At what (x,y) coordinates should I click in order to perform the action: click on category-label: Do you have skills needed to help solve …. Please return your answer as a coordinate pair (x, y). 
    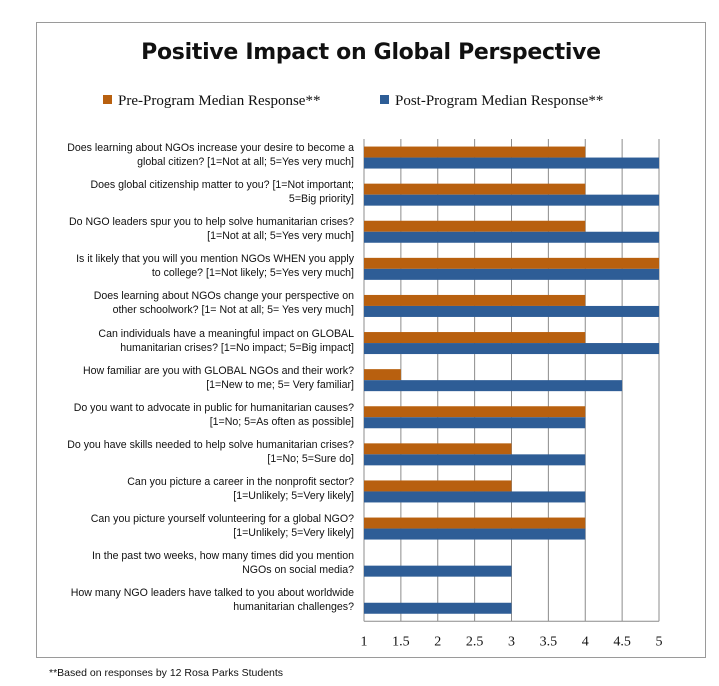
    Looking at the image, I should click on (194, 452).